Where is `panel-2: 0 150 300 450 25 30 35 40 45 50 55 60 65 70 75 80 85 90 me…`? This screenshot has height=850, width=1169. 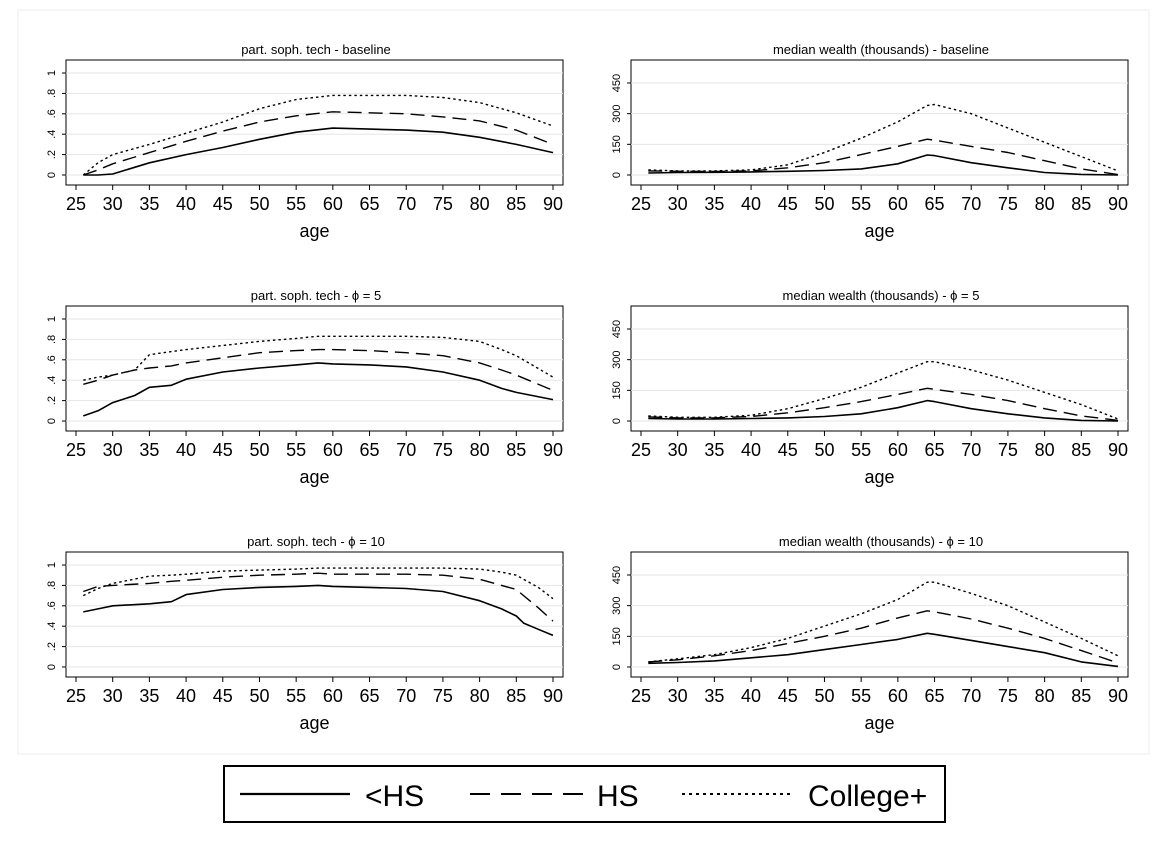 panel-2: 0 150 300 450 25 30 35 40 45 50 55 60 65 70 75 80 85 90 me… is located at coordinates (870, 141).